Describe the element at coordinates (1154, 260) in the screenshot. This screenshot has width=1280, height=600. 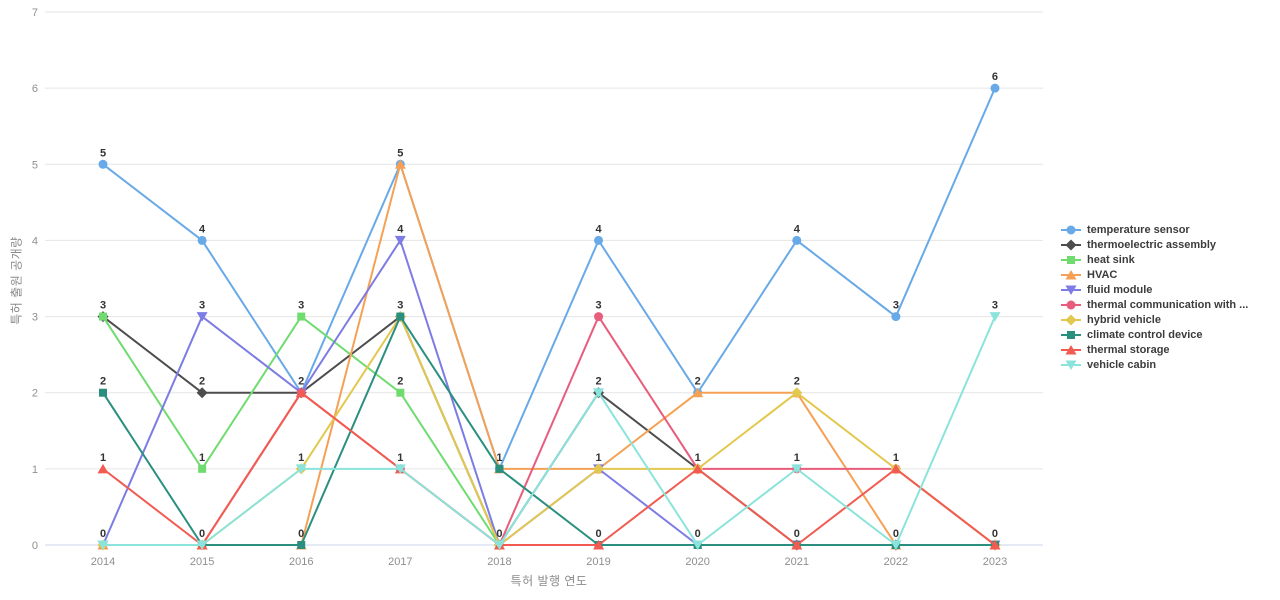
I see `legend-item-heat-sink: heat sink` at that location.